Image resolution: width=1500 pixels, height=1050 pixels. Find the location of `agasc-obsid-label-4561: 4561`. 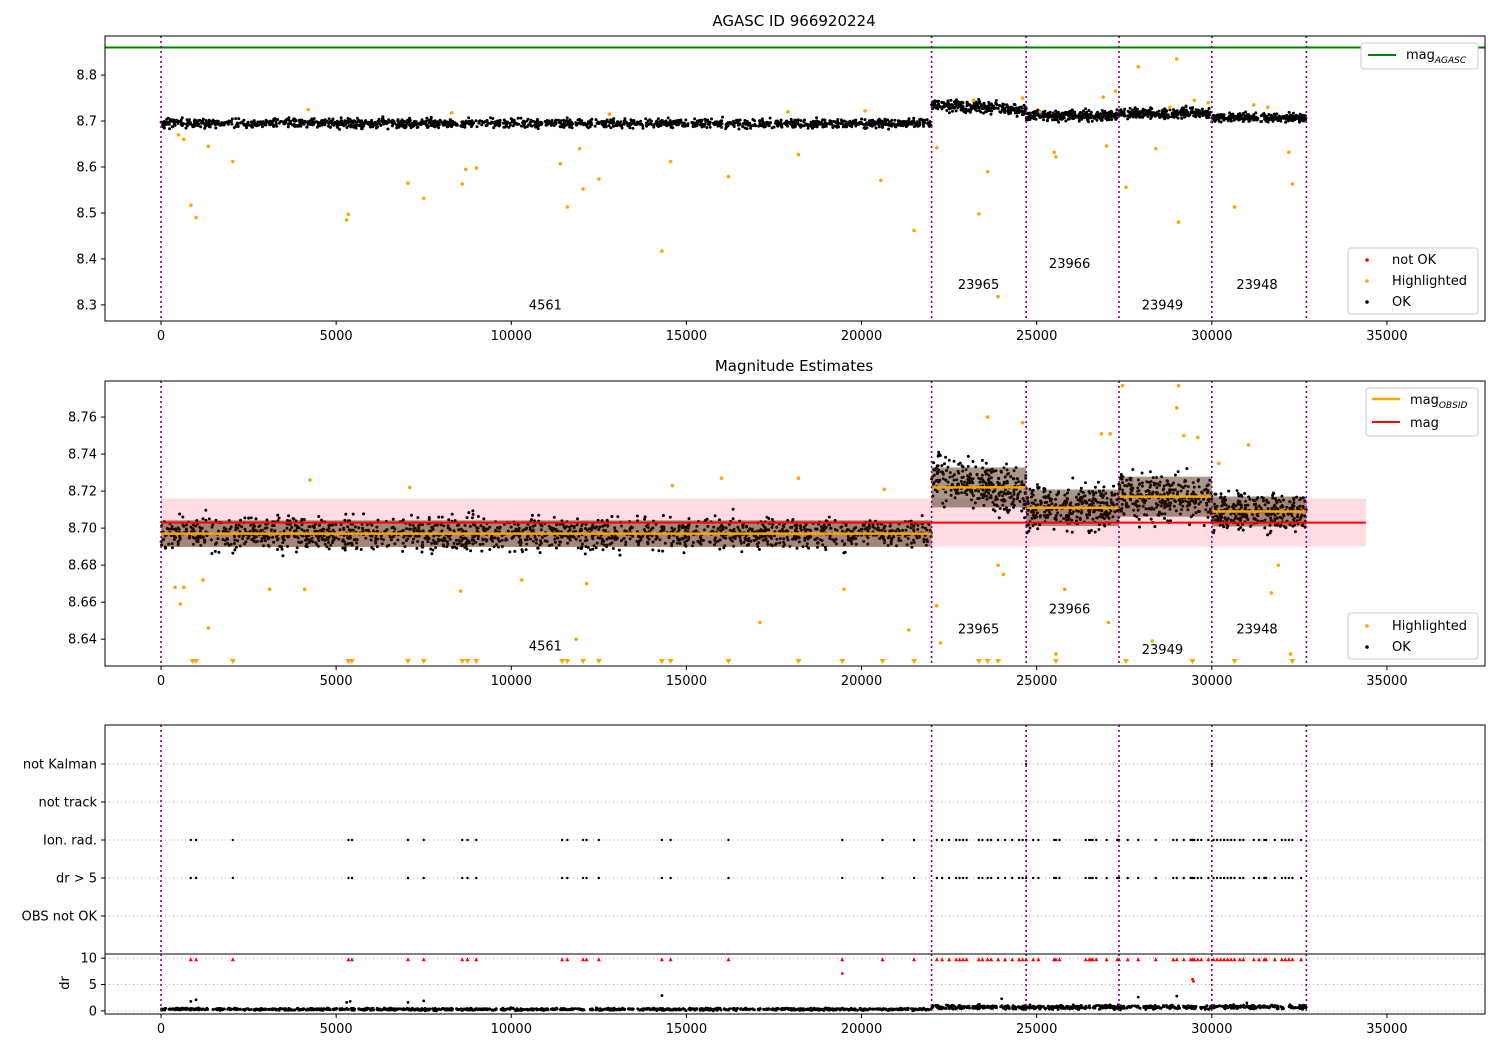

agasc-obsid-label-4561: 4561 is located at coordinates (545, 306).